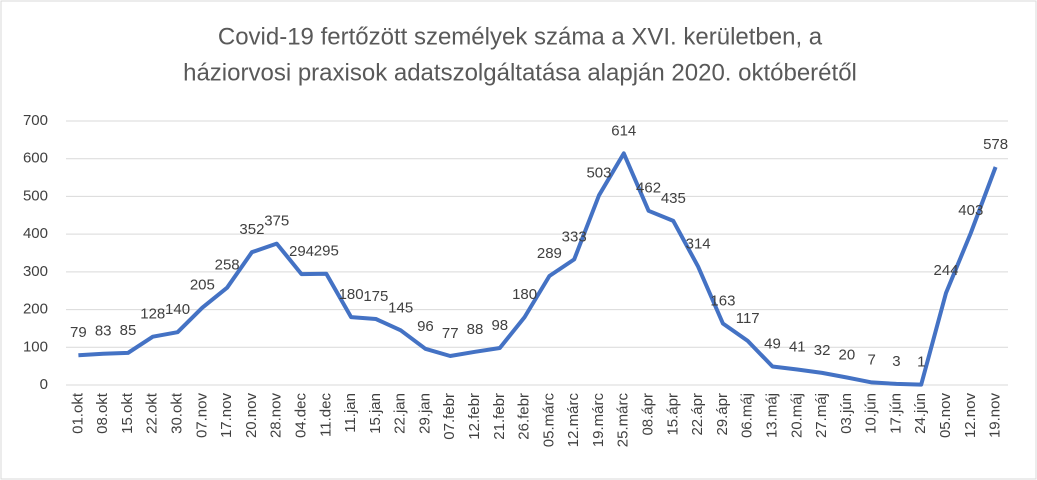  Describe the element at coordinates (251, 416) in the screenshot. I see `x-tick-label: 20.nov` at that location.